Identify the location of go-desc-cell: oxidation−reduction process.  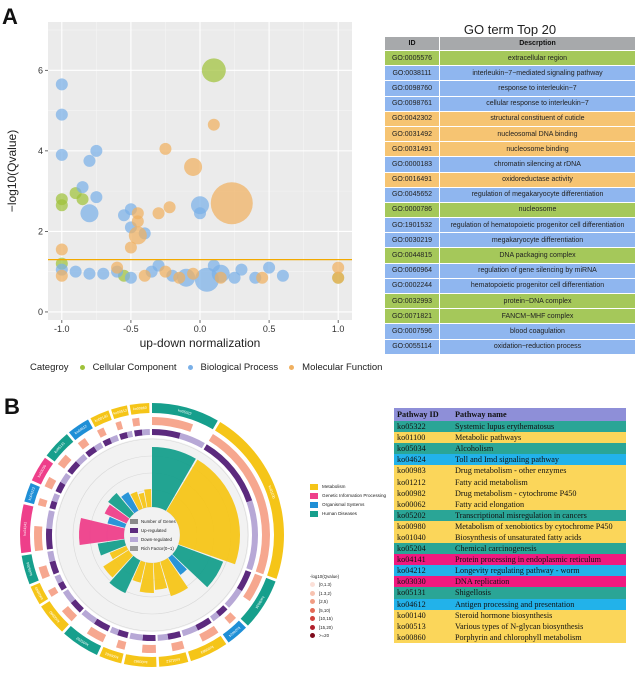
(537, 346).